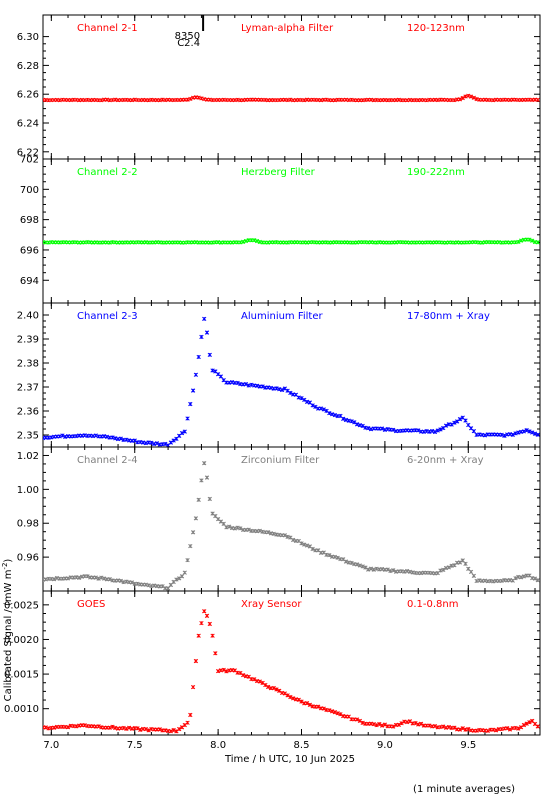 Image resolution: width=550 pixels, height=800 pixels. I want to click on y-tick-label: 0.0025, so click(21, 605).